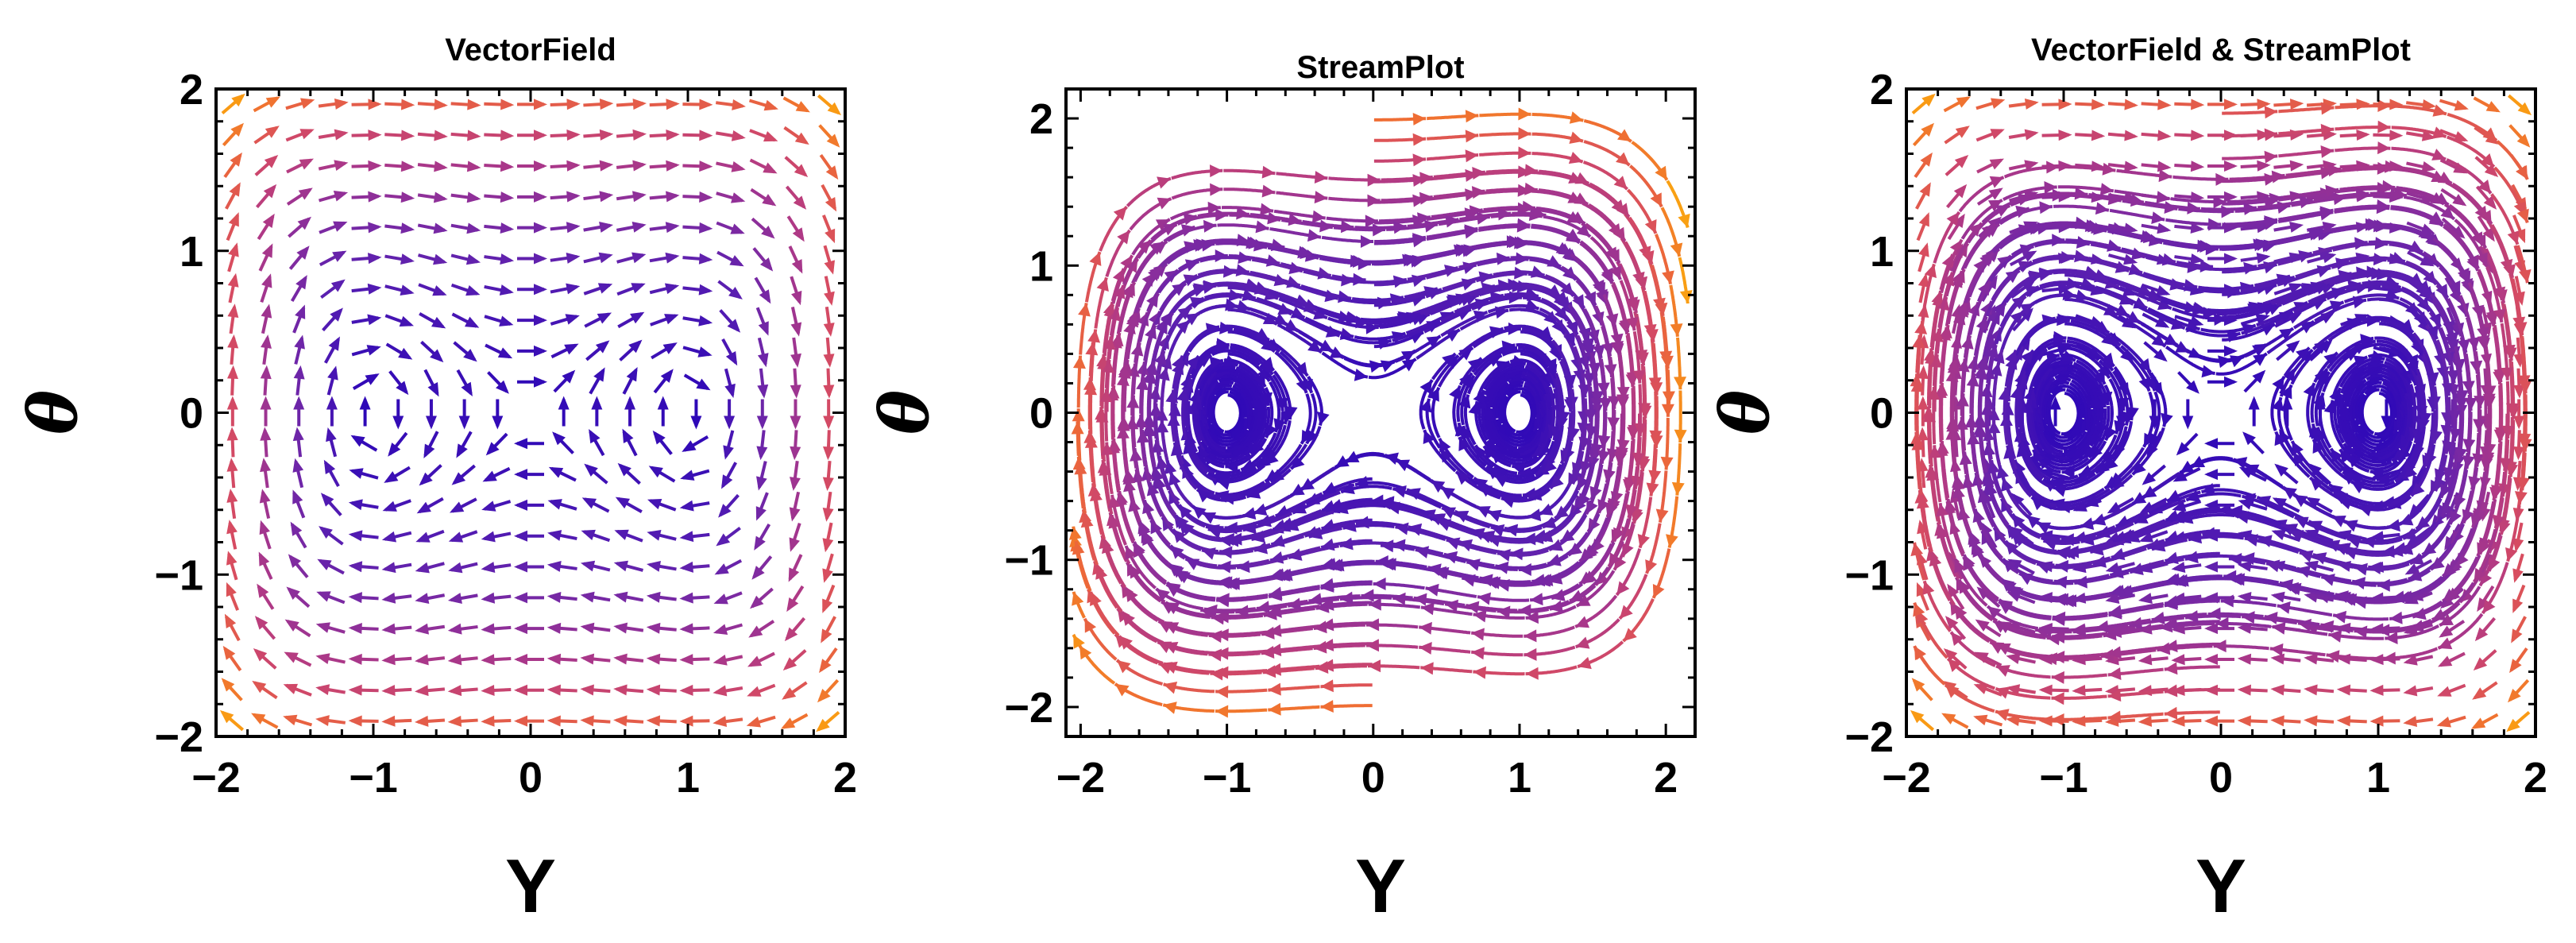 The image size is (2576, 943). Describe the element at coordinates (191, 414) in the screenshot. I see `y-tick-label: 0` at that location.